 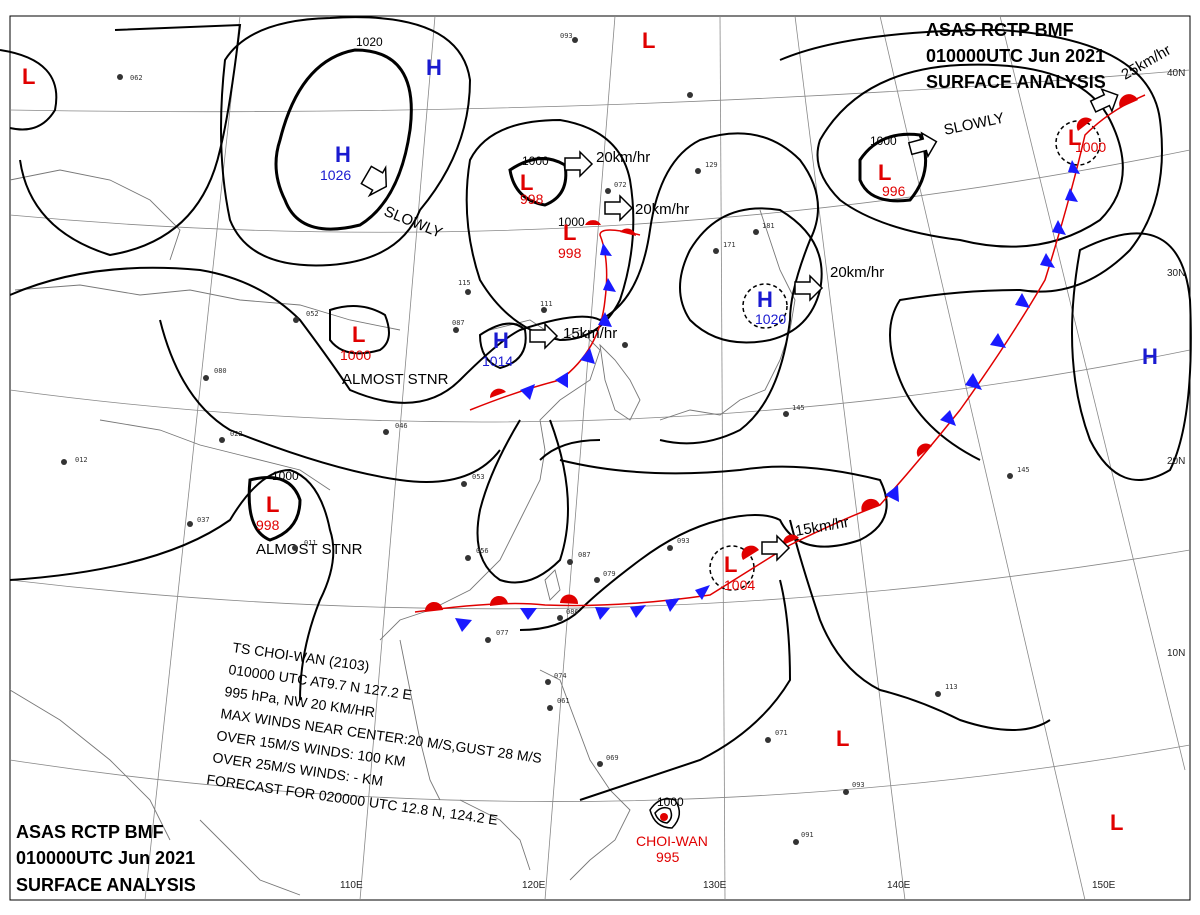 What do you see at coordinates (609, 574) in the screenshot?
I see `station-obs: 079` at bounding box center [609, 574].